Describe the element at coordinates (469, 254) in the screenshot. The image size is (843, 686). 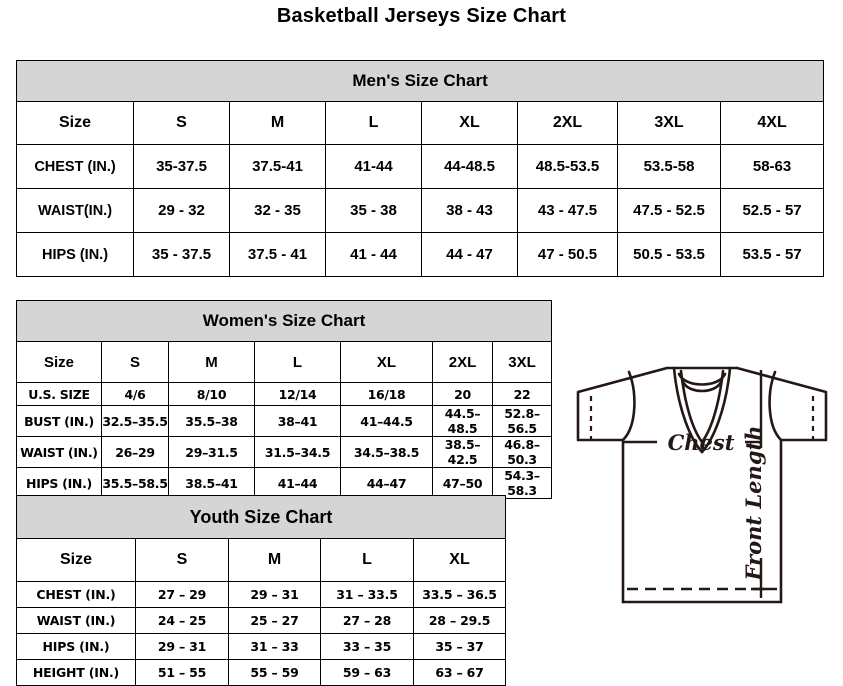
I see `mens-cell: 44 - 47` at that location.